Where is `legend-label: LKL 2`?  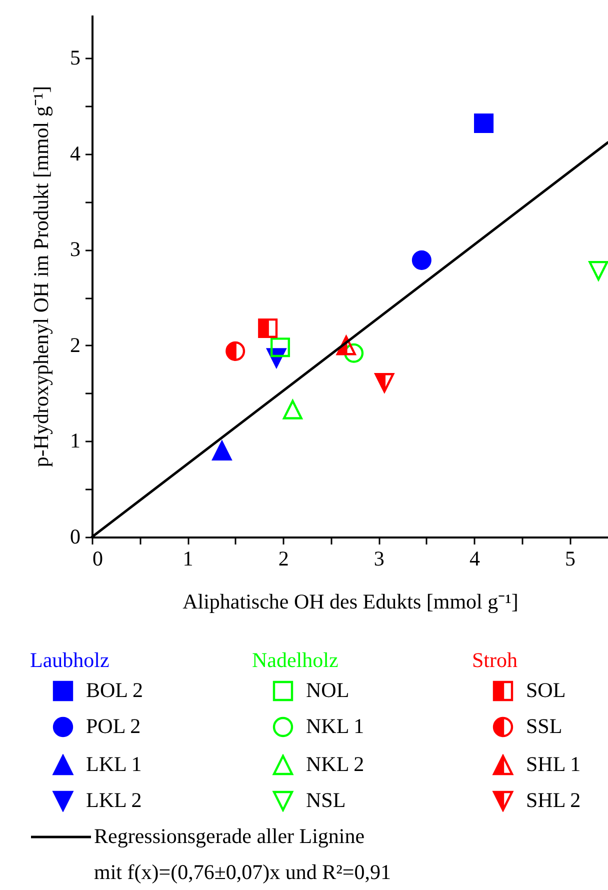
legend-label: LKL 2 is located at coordinates (114, 800).